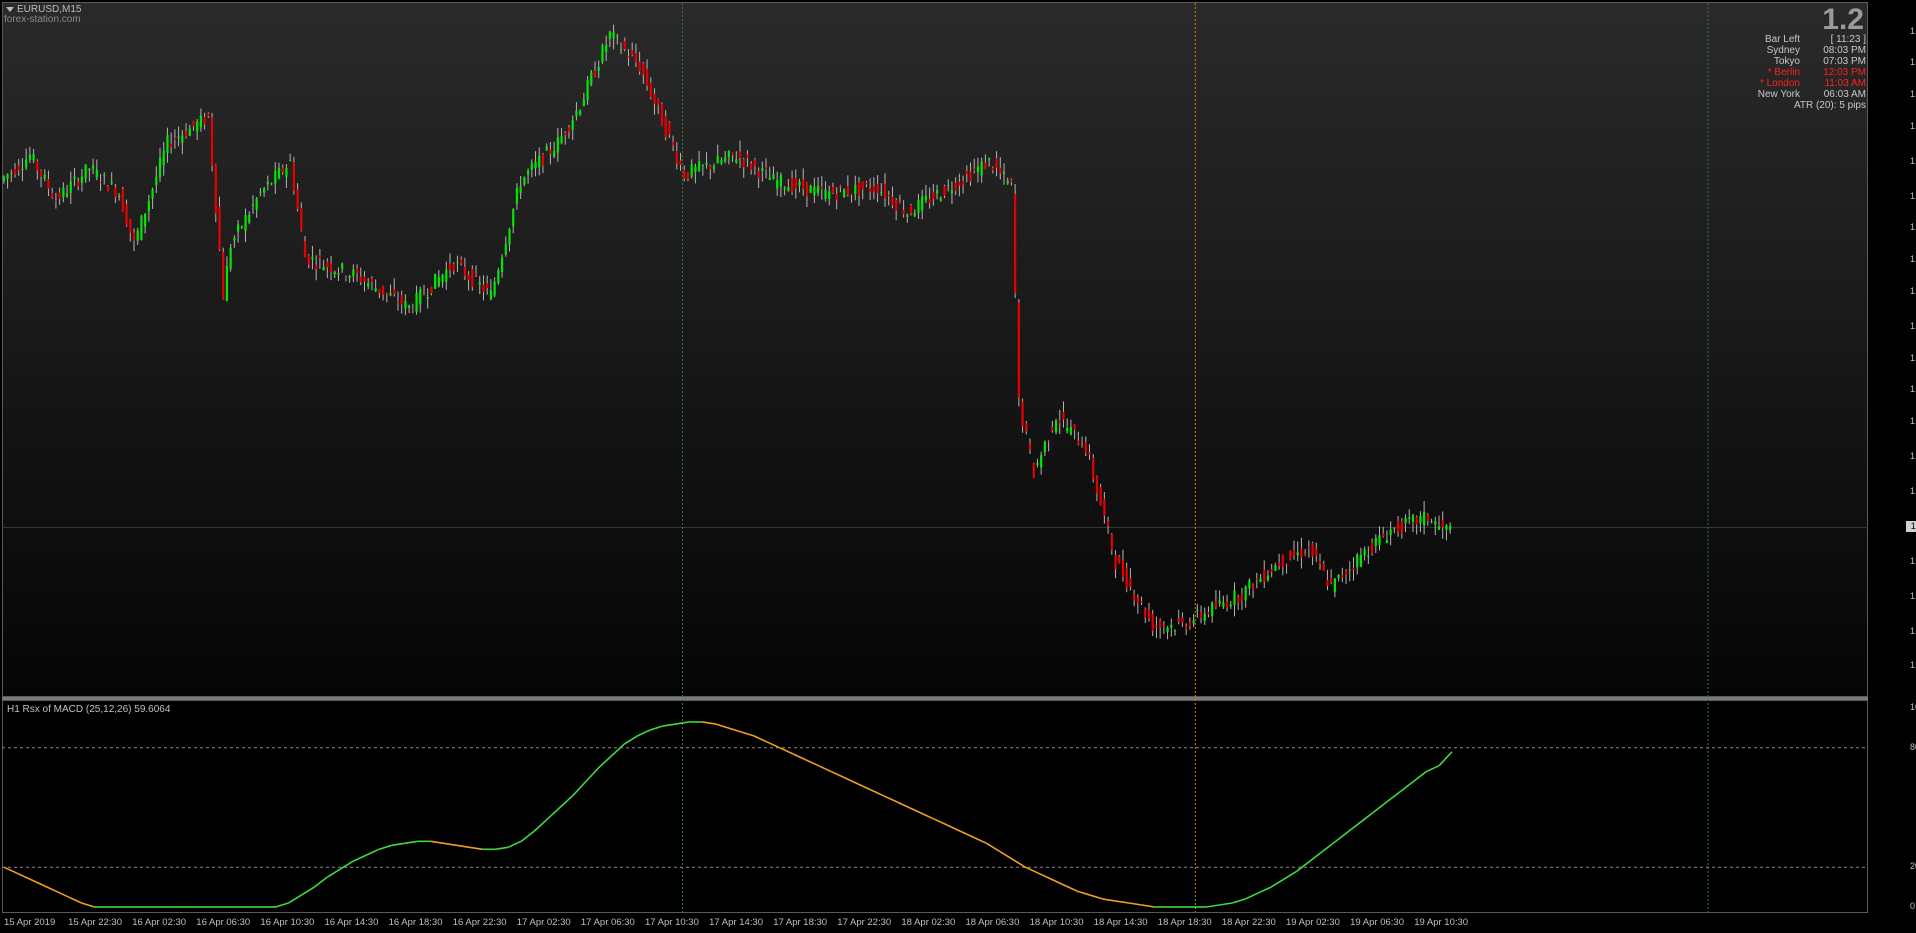  Describe the element at coordinates (1184, 922) in the screenshot. I see `time-axis-label: 18 Apr 18:30` at that location.